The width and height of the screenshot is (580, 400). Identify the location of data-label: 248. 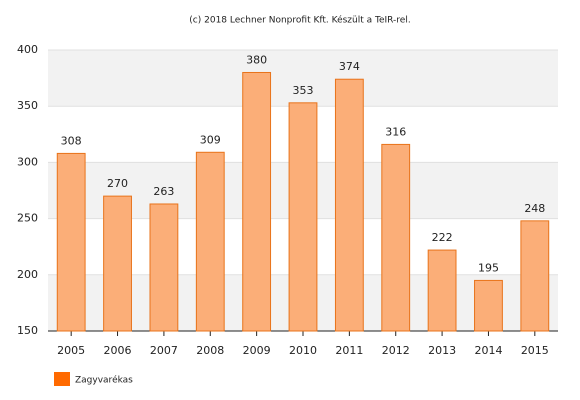
(534, 208).